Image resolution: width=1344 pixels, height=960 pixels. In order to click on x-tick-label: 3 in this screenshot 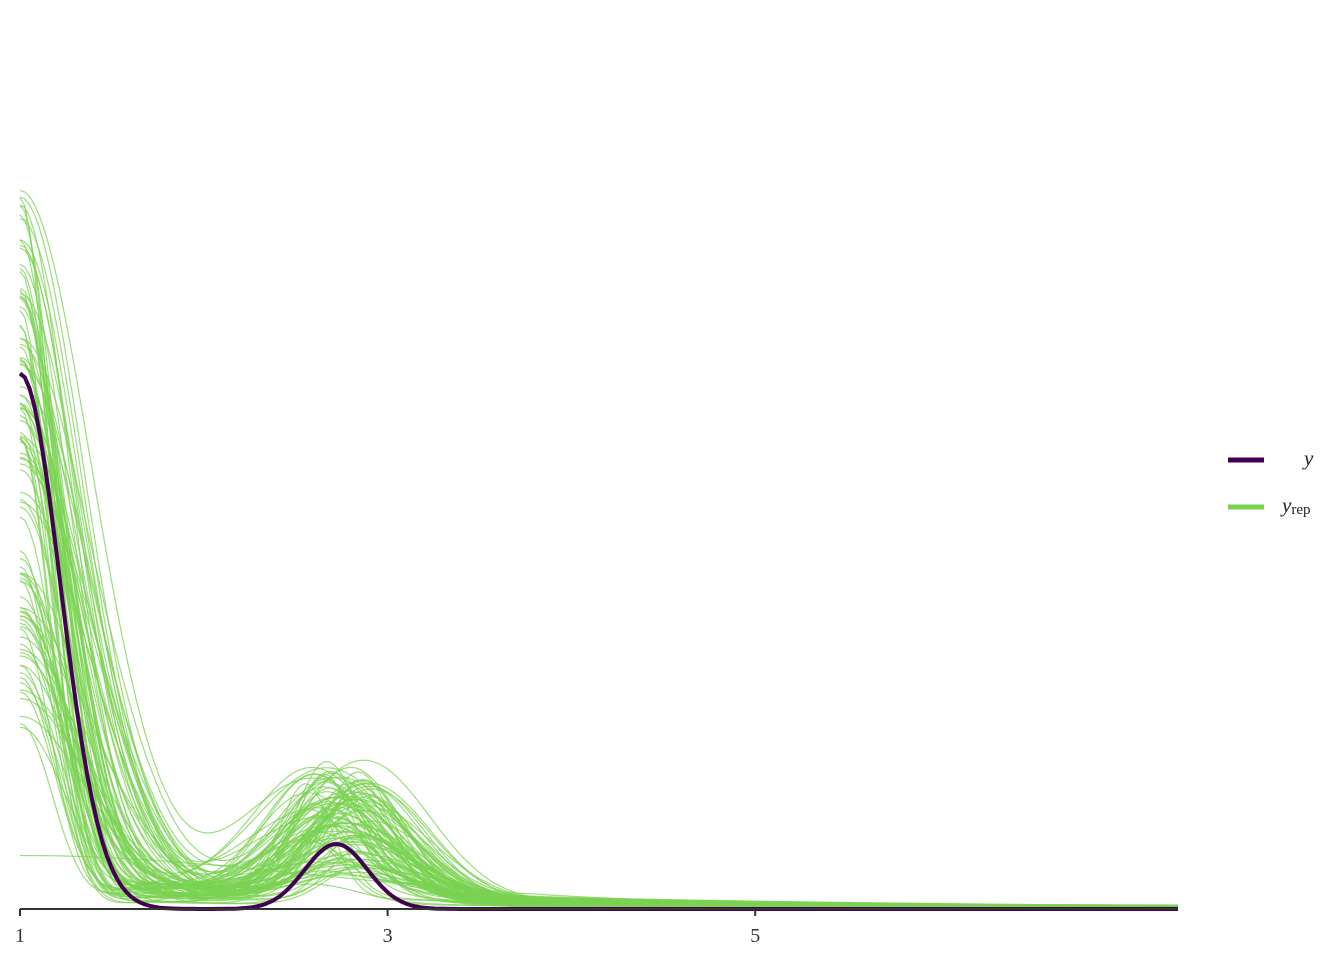, I will do `click(388, 936)`.